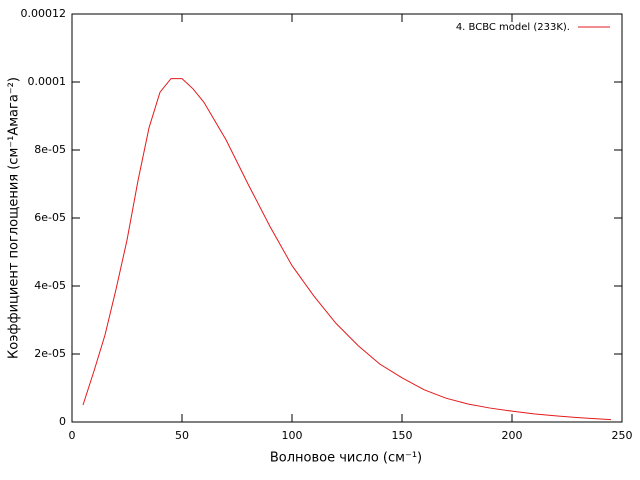  I want to click on y-tick-label: 0, so click(62, 421).